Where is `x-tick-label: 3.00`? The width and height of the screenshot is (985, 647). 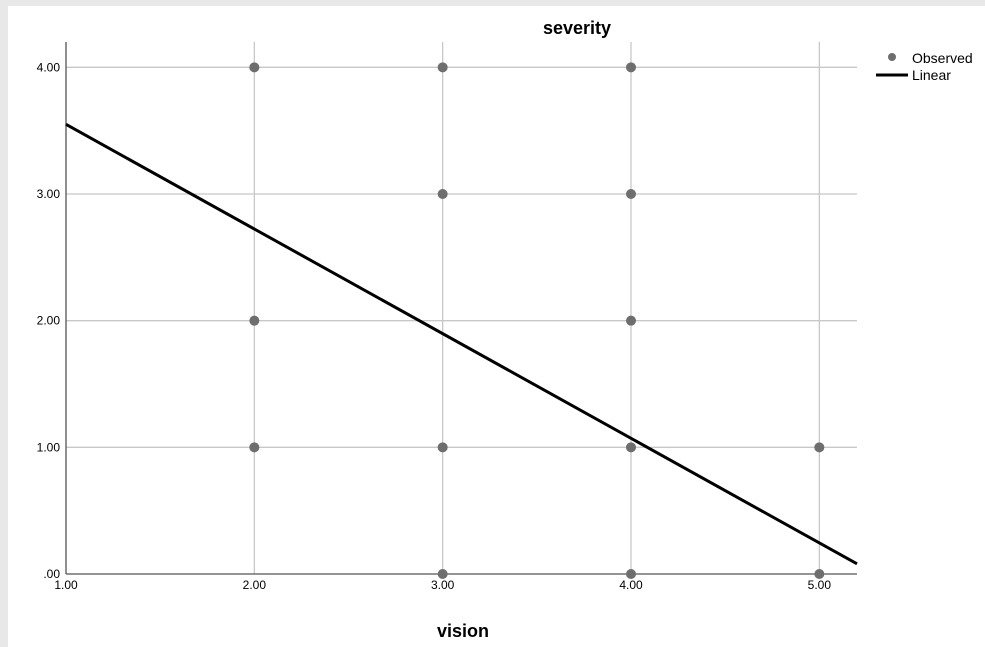 x-tick-label: 3.00 is located at coordinates (443, 585).